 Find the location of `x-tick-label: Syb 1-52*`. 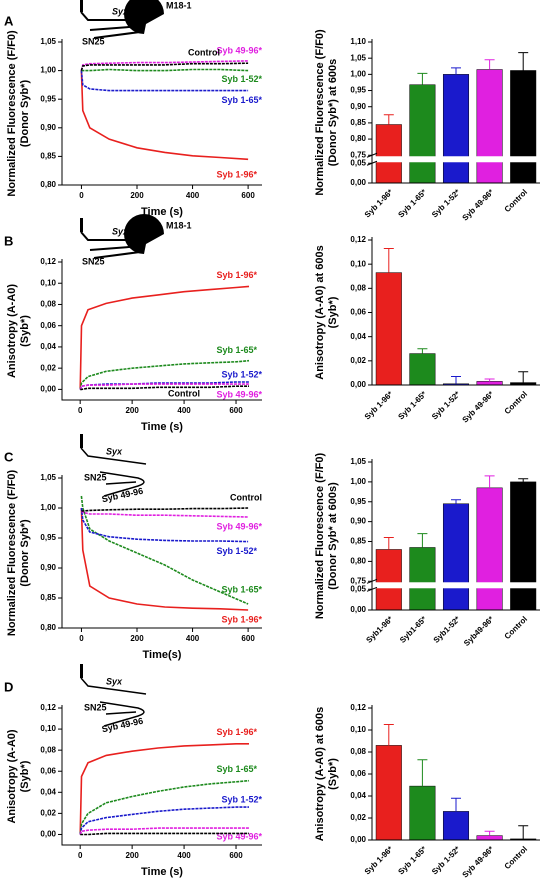

x-tick-label: Syb 1-52* is located at coordinates (446, 405).